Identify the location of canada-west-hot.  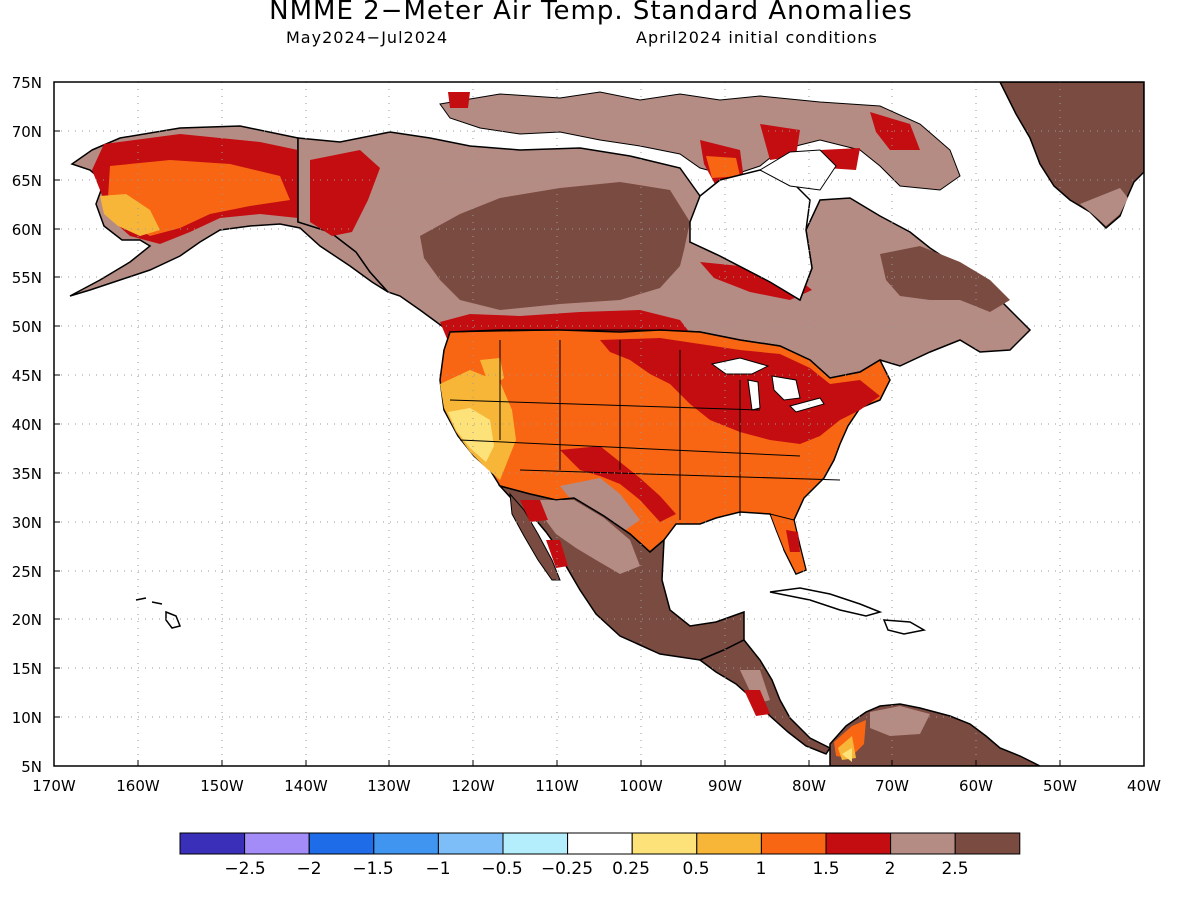
(345, 193).